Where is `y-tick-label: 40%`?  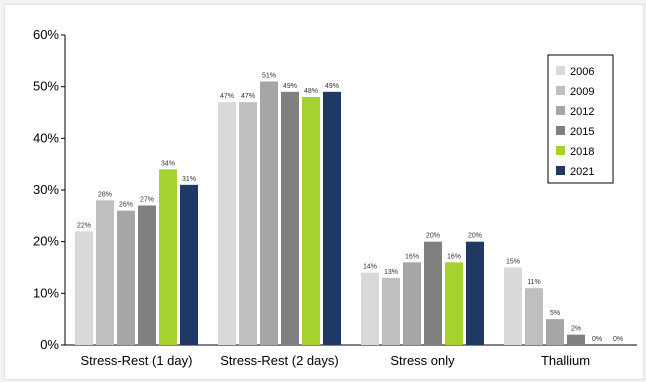 y-tick-label: 40% is located at coordinates (46, 137).